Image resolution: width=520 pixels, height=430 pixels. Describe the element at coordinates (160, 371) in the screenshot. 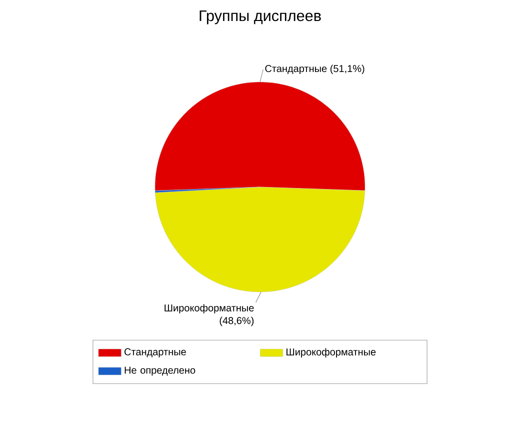

I see `legend-label: Не определено` at that location.